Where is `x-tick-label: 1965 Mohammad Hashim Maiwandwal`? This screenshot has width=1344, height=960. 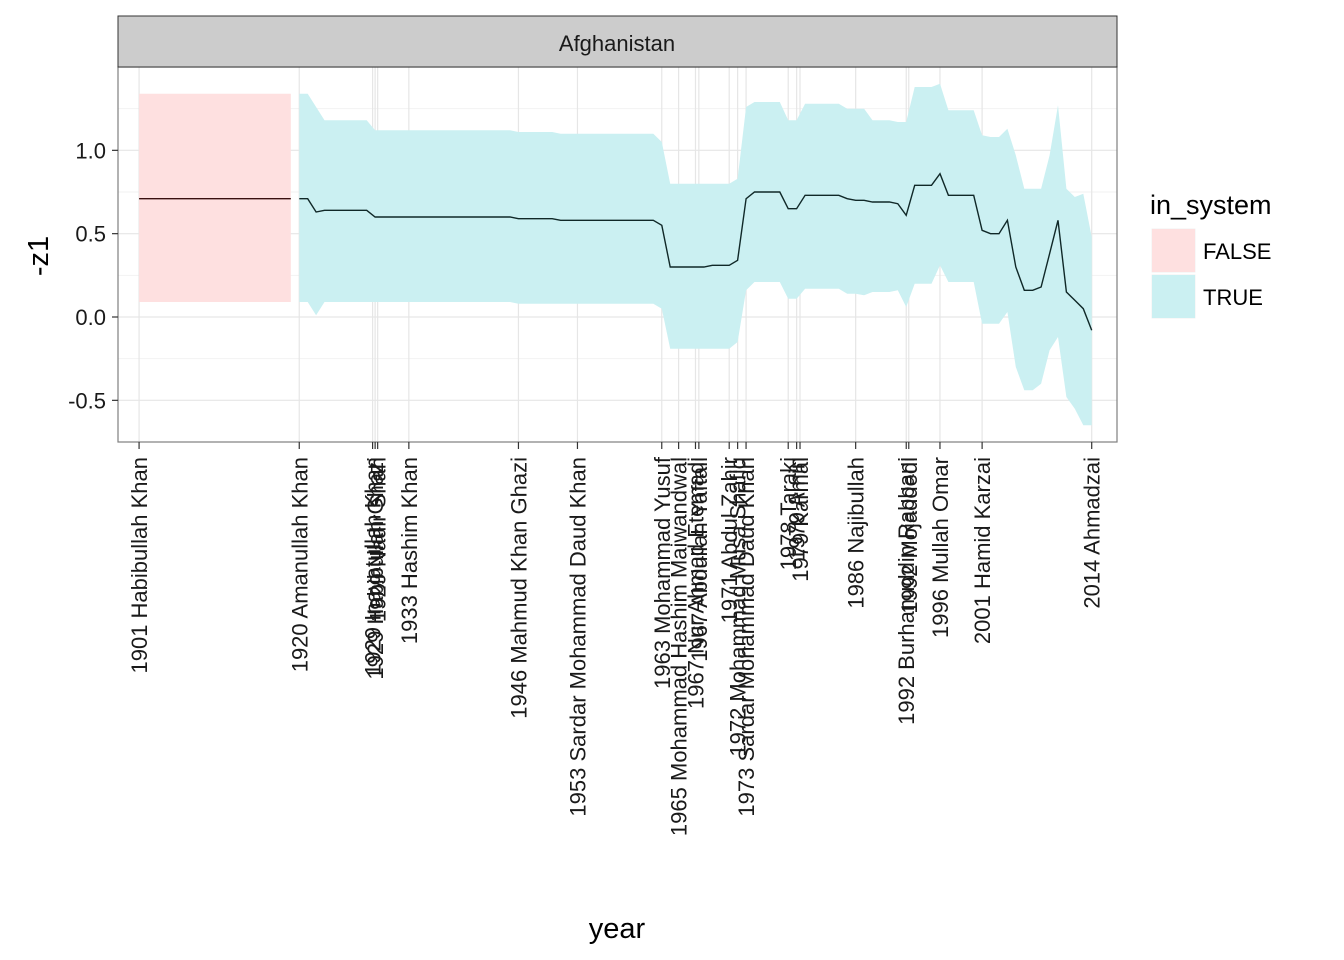 x-tick-label: 1965 Mohammad Hashim Maiwandwal is located at coordinates (679, 646).